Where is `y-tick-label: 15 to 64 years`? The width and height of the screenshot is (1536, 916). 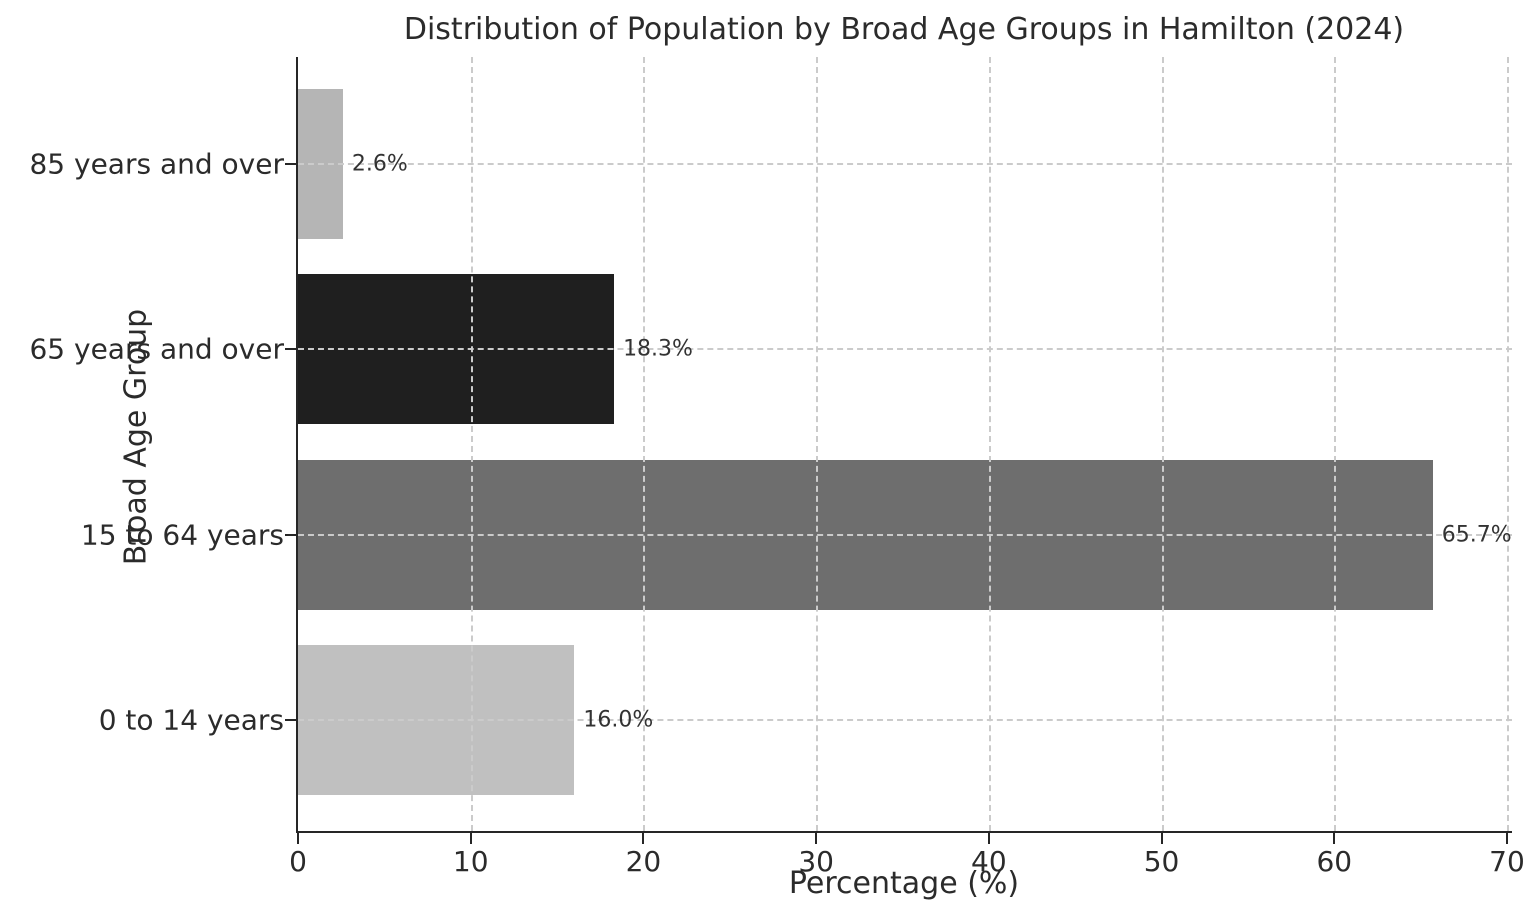 y-tick-label: 15 to 64 years is located at coordinates (182, 535).